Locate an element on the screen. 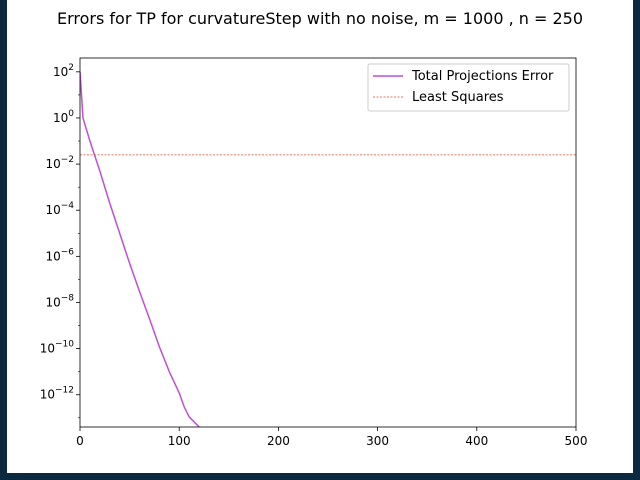 This screenshot has width=640, height=480. legend-box is located at coordinates (468, 87).